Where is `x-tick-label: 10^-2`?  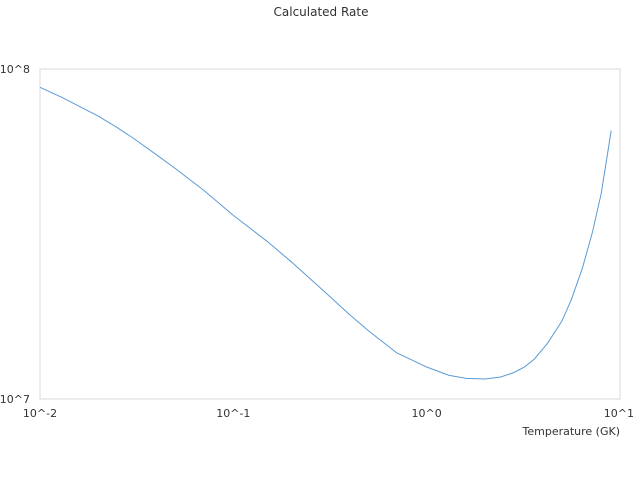 x-tick-label: 10^-2 is located at coordinates (40, 413).